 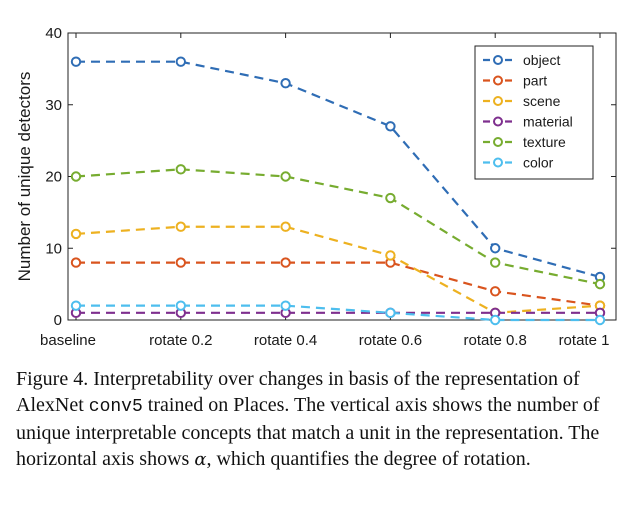 I want to click on series-line-scene, so click(x=338, y=269).